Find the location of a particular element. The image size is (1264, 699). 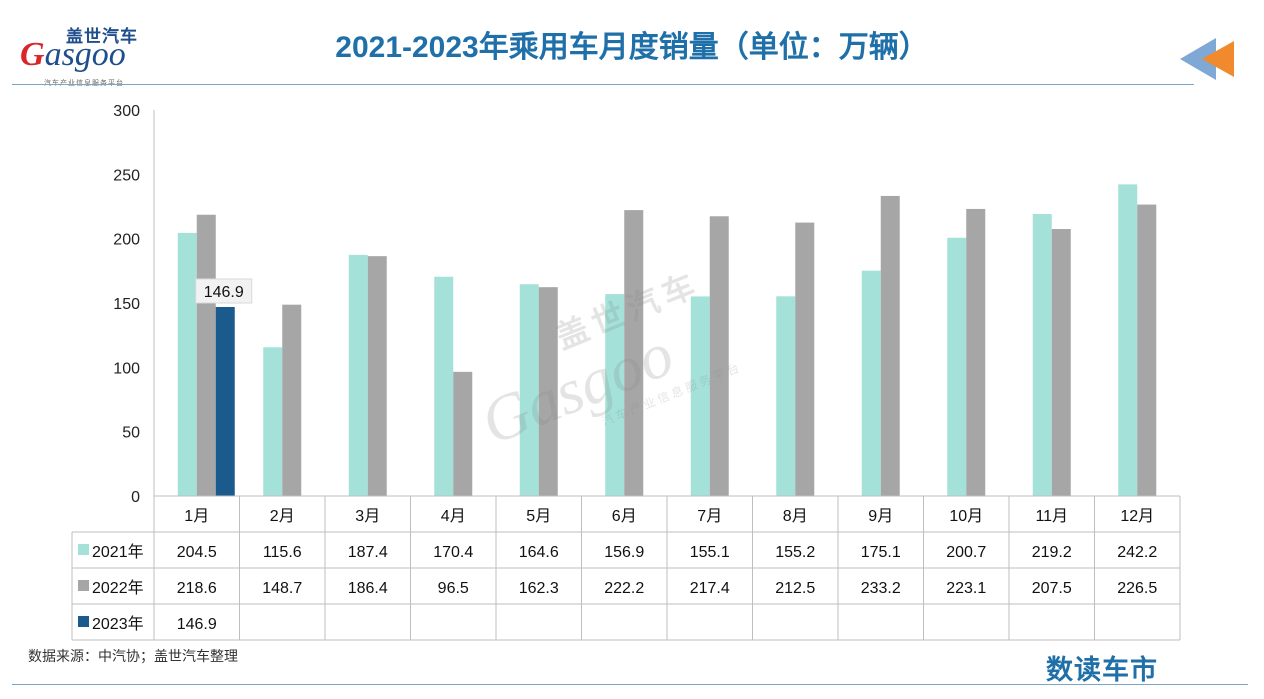

gasgoo-logo: 盖世汽车 Gasgoo 汽车产业信息服务平台 is located at coordinates (79, 57).